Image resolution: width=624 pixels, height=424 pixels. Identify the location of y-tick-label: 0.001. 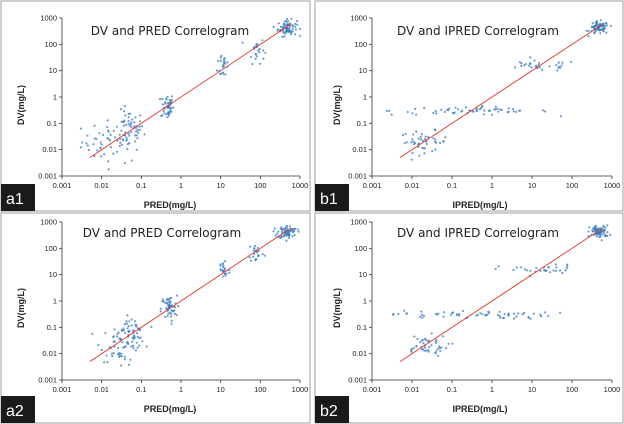
(47, 380).